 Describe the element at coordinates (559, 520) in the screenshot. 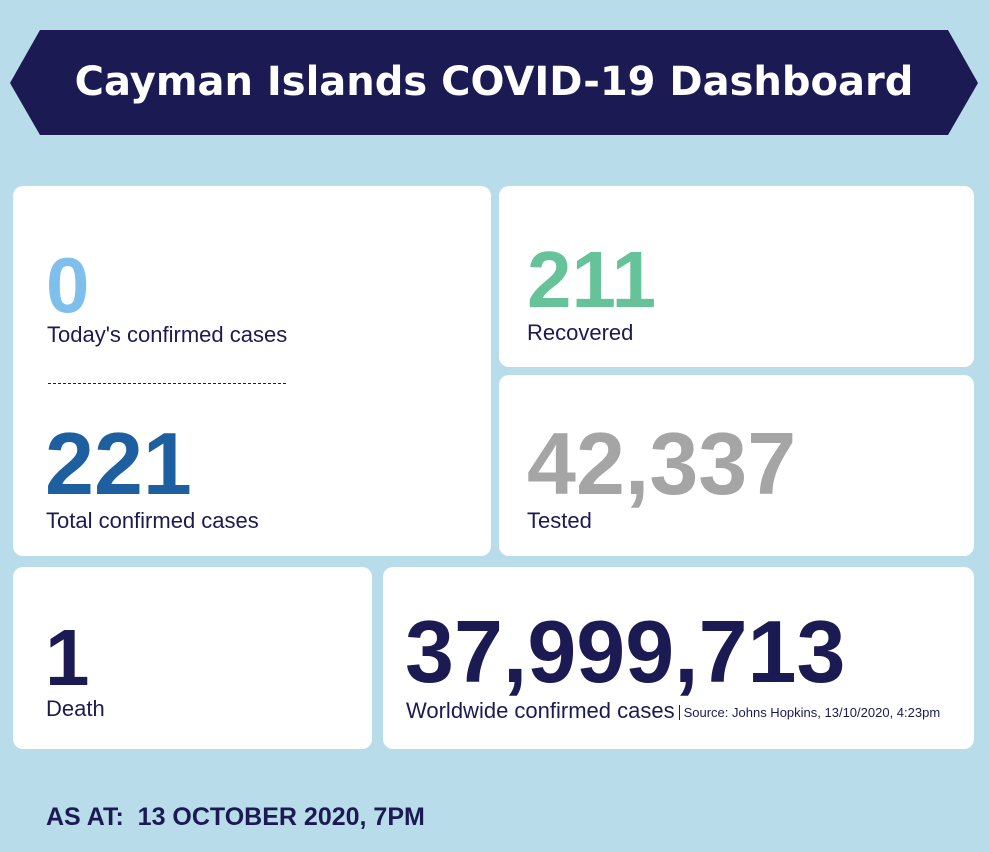

I see `label: Tested` at that location.